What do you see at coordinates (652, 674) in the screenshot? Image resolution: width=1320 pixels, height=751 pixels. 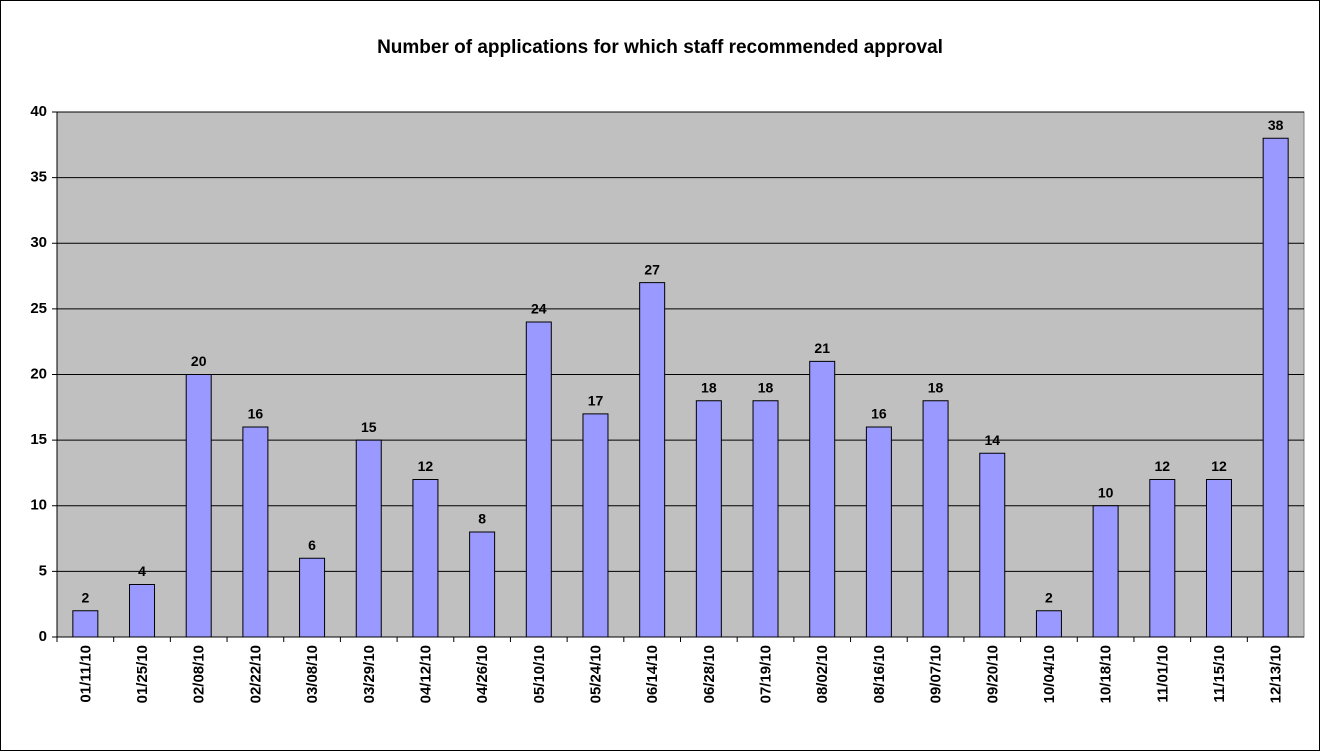 I see `x-tick-label: 06/14/10` at bounding box center [652, 674].